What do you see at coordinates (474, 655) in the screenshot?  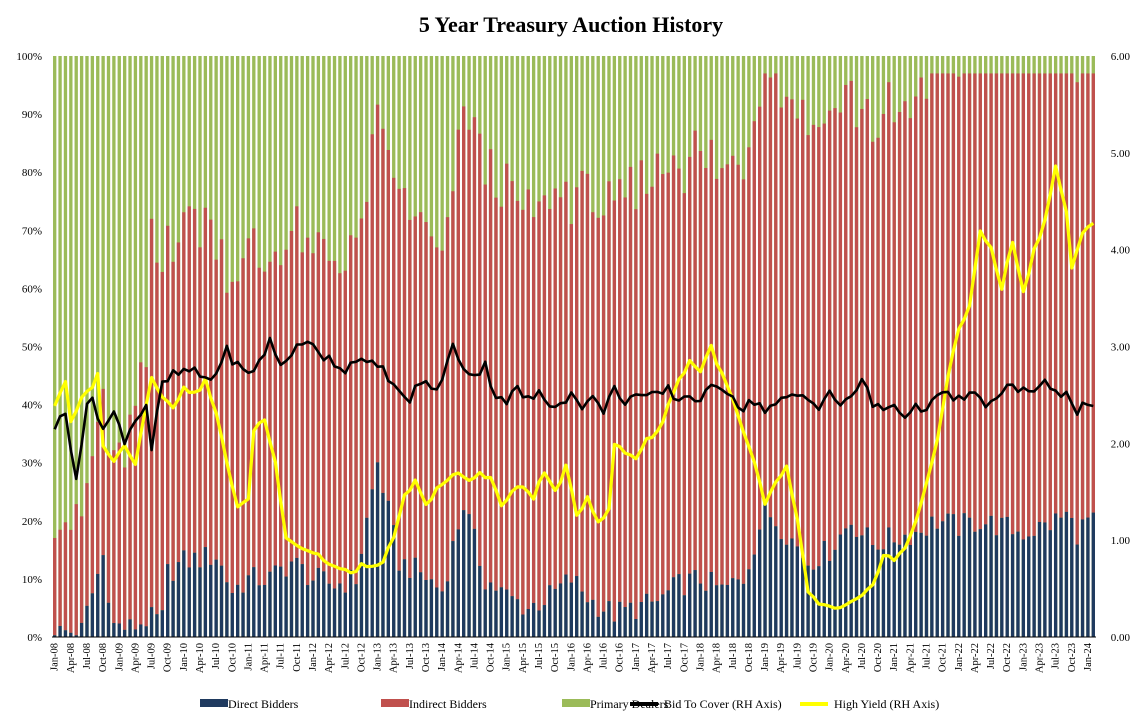 I see `x-tick-label: Jul-14` at bounding box center [474, 655].